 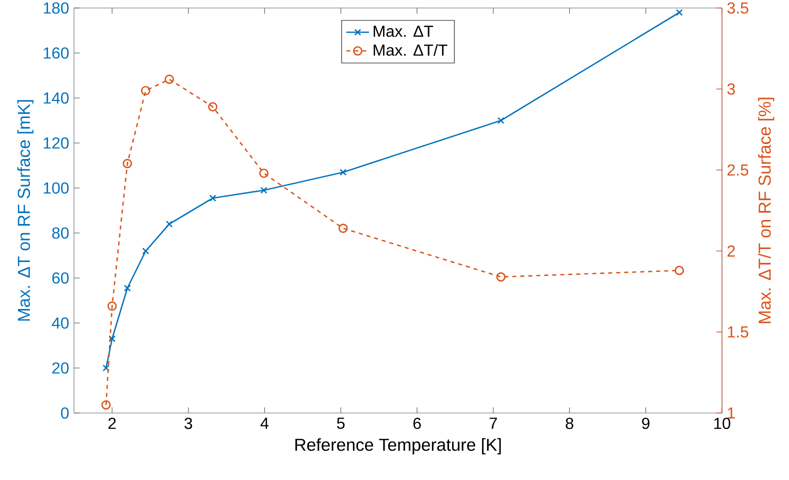 I want to click on x-tick-label: 10, so click(x=722, y=424).